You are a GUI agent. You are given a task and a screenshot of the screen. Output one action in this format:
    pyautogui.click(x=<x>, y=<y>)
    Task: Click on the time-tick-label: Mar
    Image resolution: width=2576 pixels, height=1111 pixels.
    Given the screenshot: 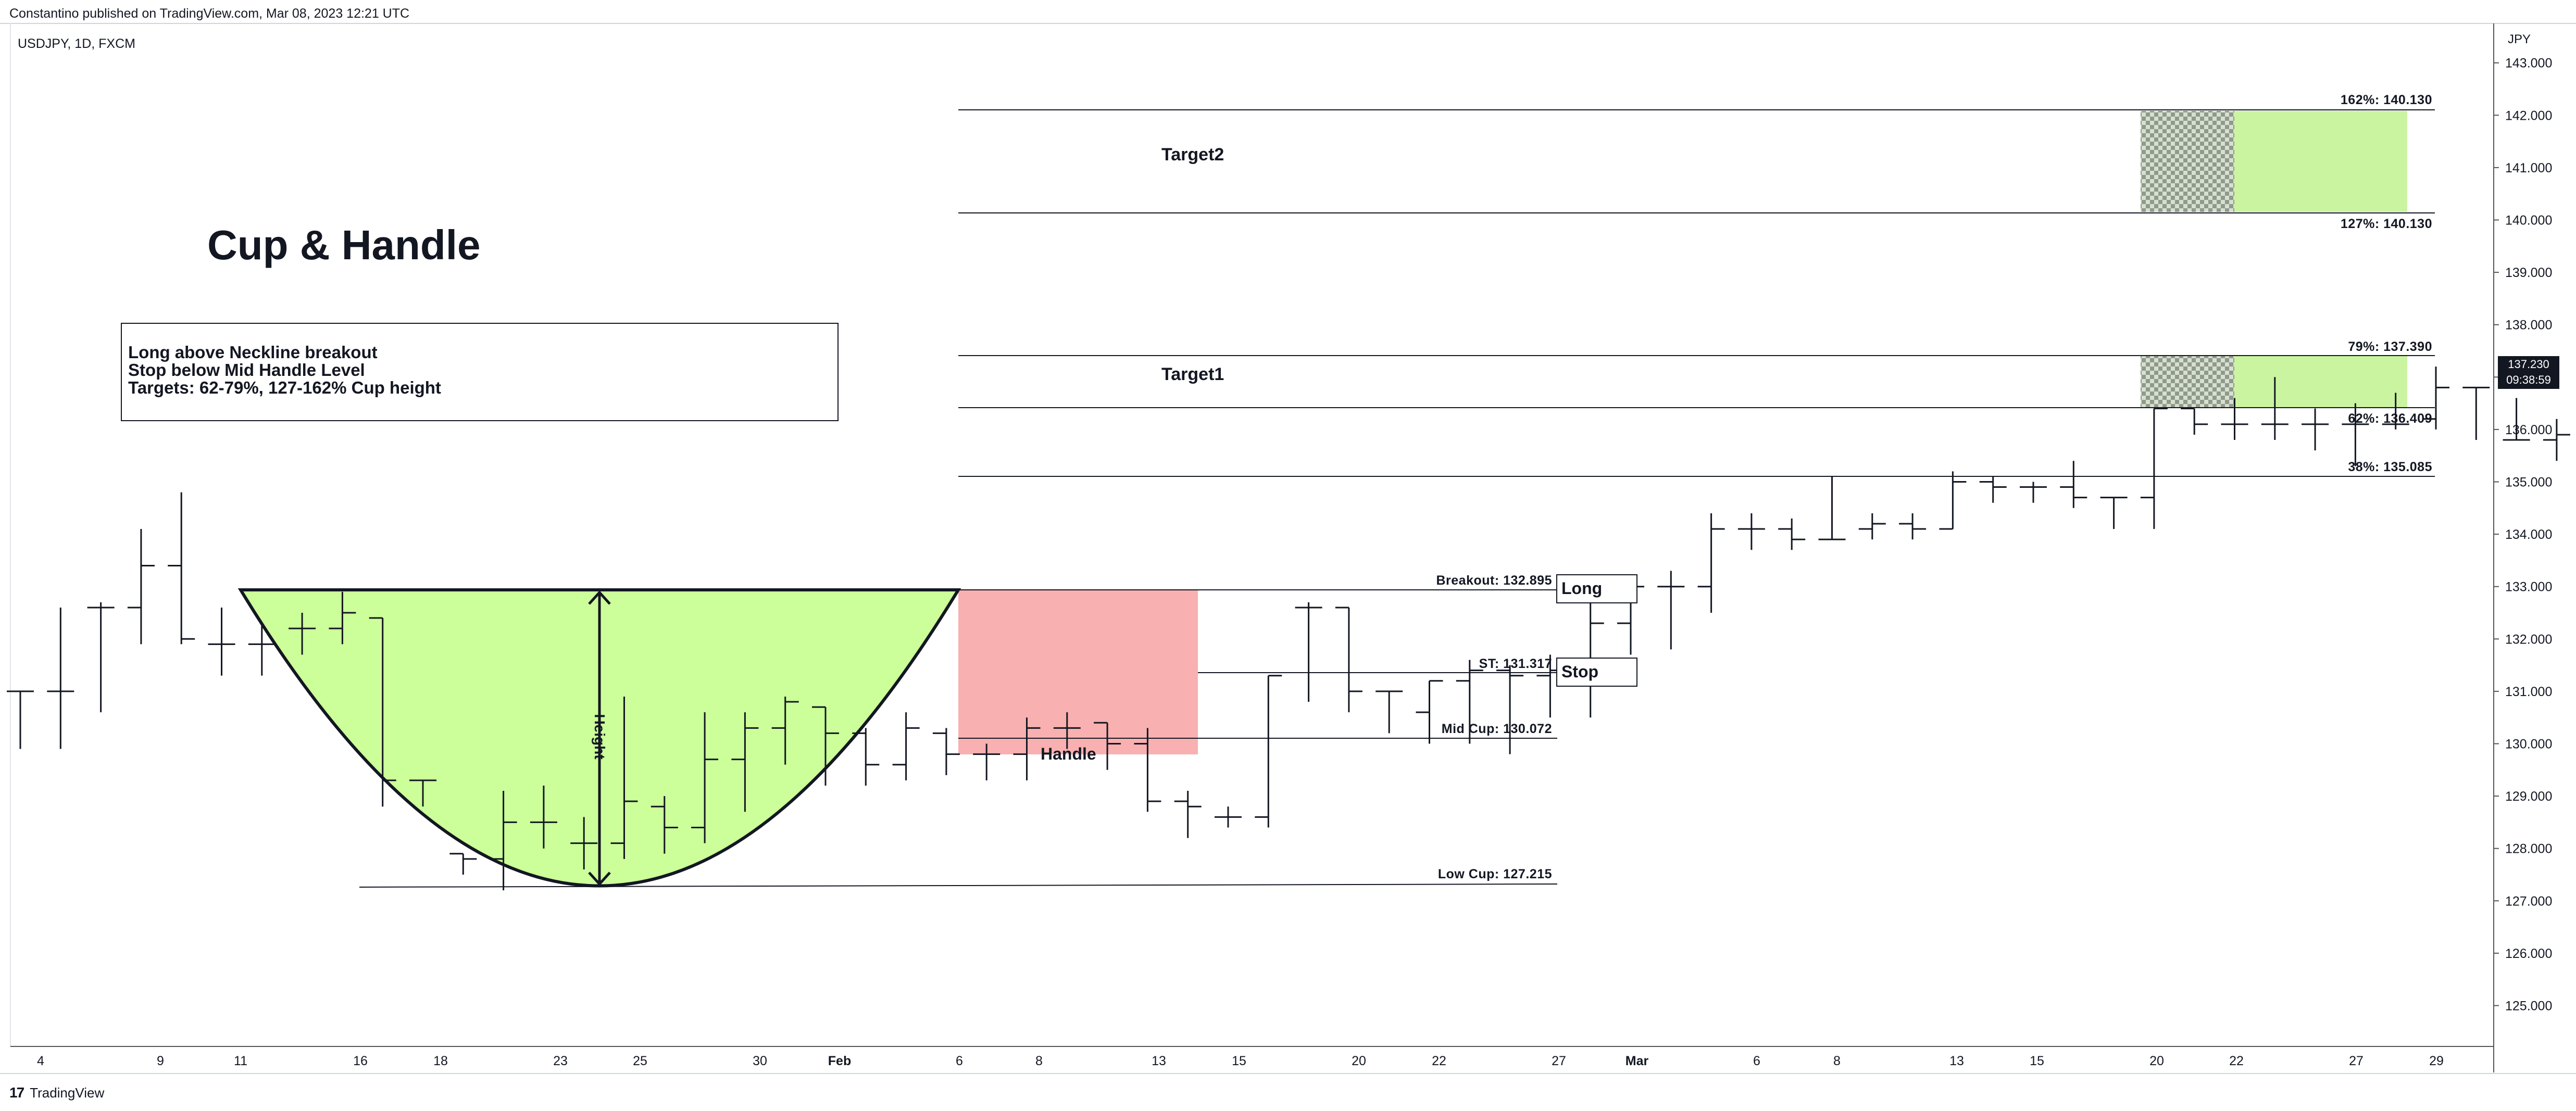 What is the action you would take?
    pyautogui.click(x=1637, y=1061)
    